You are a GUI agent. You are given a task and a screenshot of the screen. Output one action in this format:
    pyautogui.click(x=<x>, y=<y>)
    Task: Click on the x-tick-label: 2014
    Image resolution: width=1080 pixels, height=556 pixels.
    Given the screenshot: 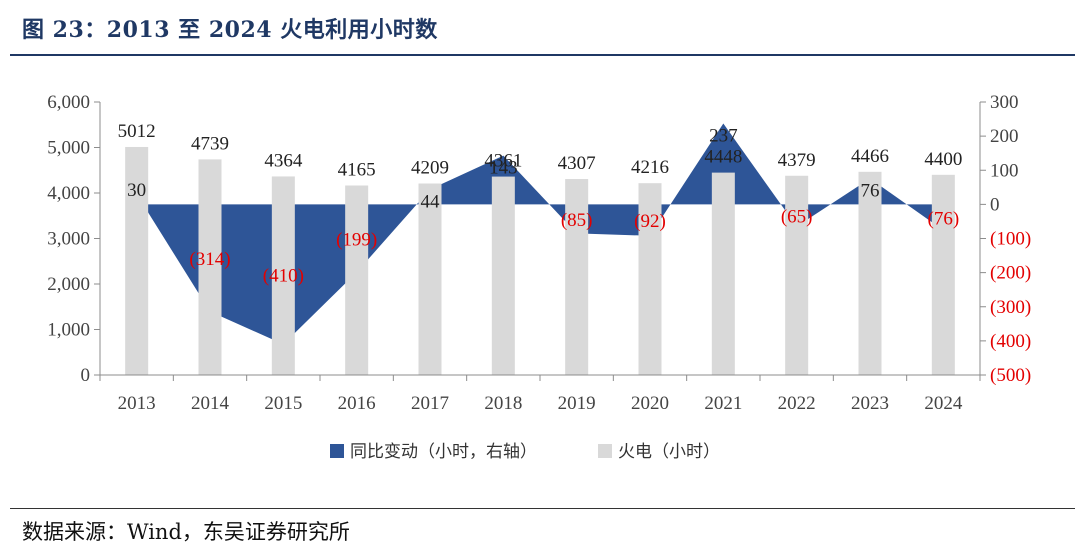 What is the action you would take?
    pyautogui.click(x=210, y=403)
    